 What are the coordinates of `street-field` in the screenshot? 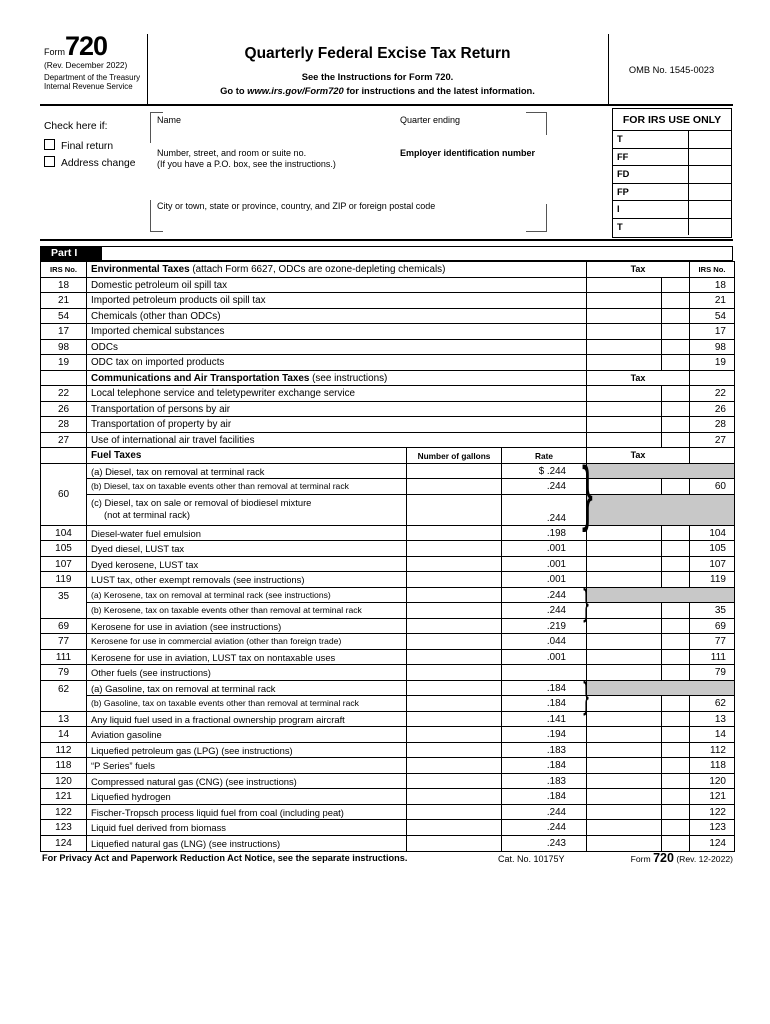 It's located at (277, 180).